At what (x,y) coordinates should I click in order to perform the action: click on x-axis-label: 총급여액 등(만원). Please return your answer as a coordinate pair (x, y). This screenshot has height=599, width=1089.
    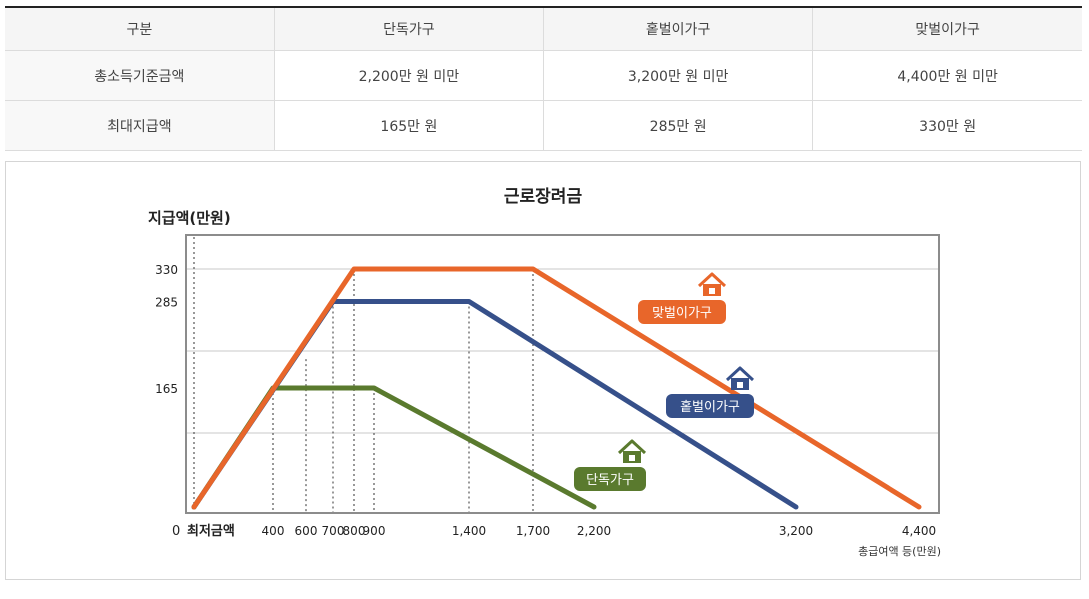
    Looking at the image, I should click on (899, 551).